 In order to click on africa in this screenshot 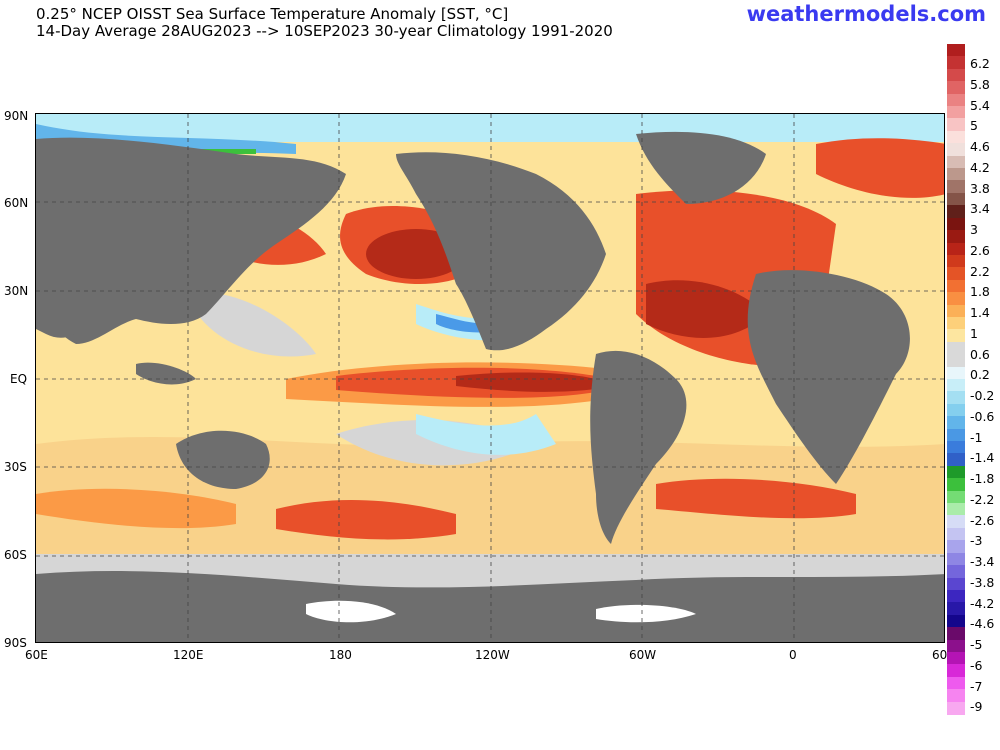, I will do `click(828, 377)`.